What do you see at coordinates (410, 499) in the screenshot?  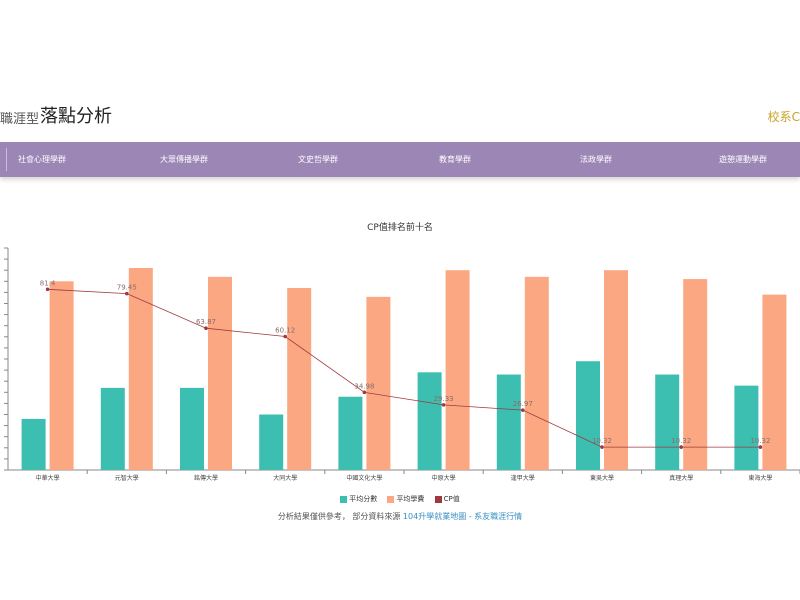 I see `legend-label-tuition: 平均學費` at bounding box center [410, 499].